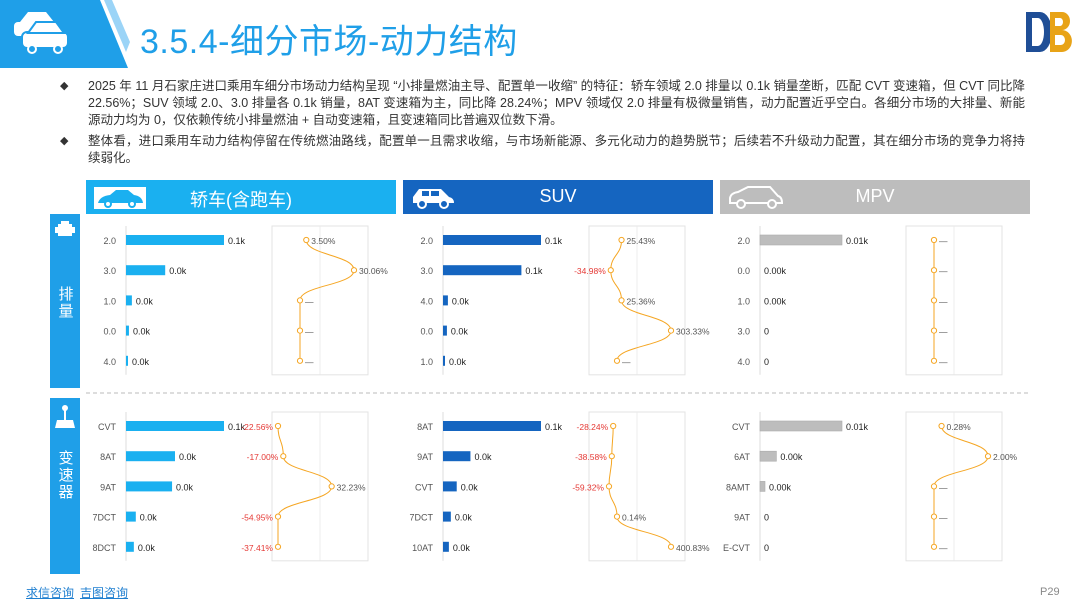 This screenshot has height=607, width=1080. What do you see at coordinates (351, 487) in the screenshot?
I see `yoy-label: 32.23%` at bounding box center [351, 487].